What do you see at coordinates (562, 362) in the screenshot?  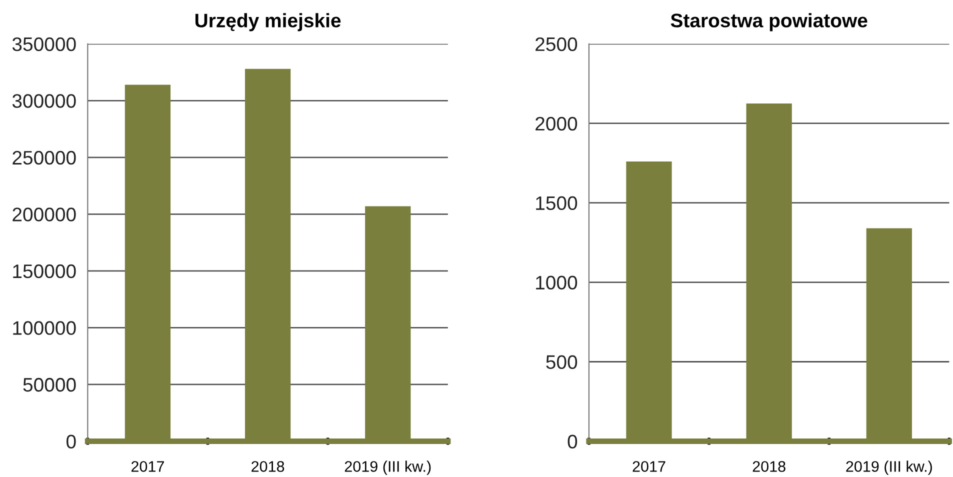 I see `y-tick-label: 500` at bounding box center [562, 362].